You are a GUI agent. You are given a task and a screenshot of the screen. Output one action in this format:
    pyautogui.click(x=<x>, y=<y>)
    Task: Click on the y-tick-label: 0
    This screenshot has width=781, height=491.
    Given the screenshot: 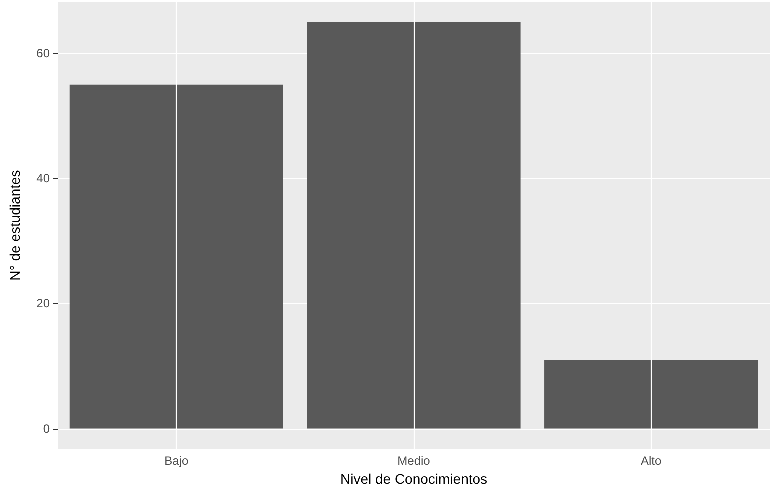 What is the action you would take?
    pyautogui.click(x=46, y=429)
    